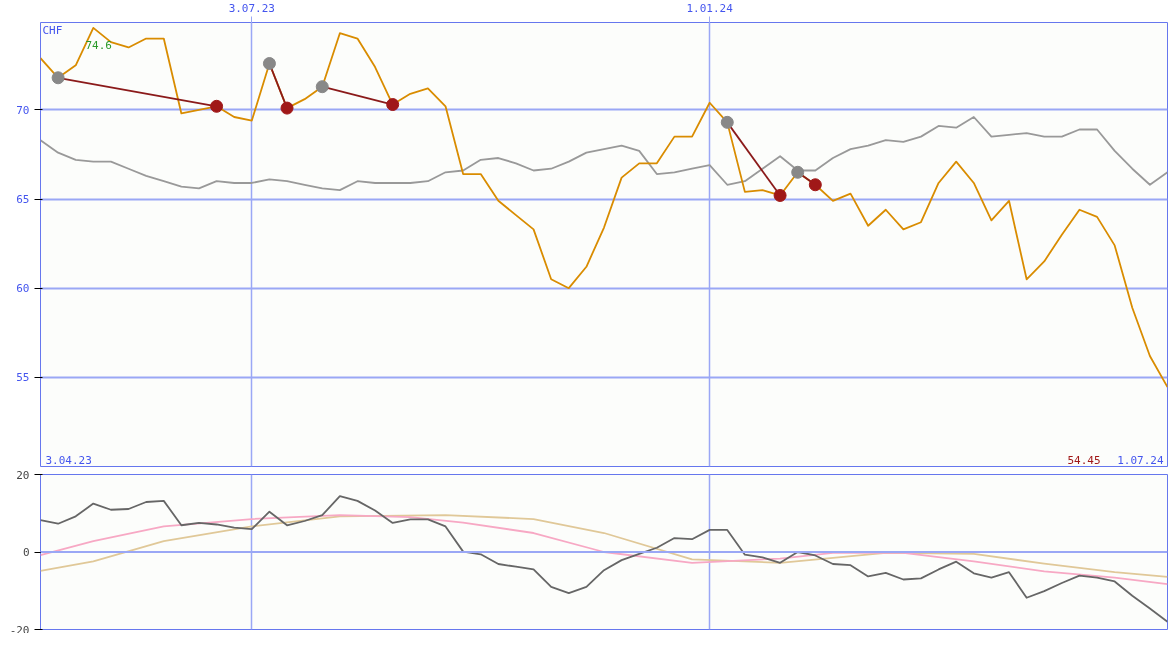 The height and width of the screenshot is (650, 1175). What do you see at coordinates (98, 45) in the screenshot?
I see `annotation: 74.6` at bounding box center [98, 45].